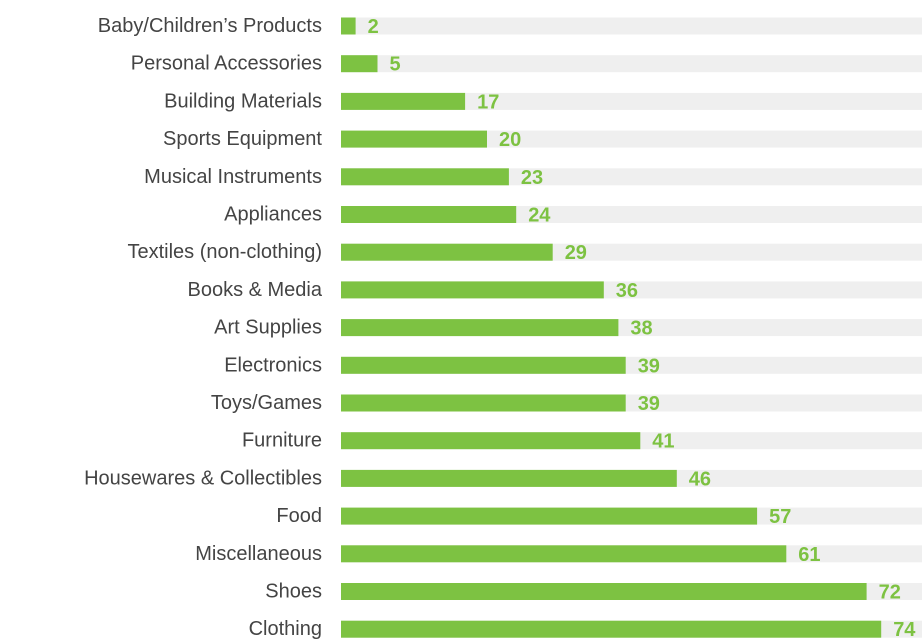 The image size is (922, 644). Describe the element at coordinates (904, 629) in the screenshot. I see `value-label: 74` at that location.